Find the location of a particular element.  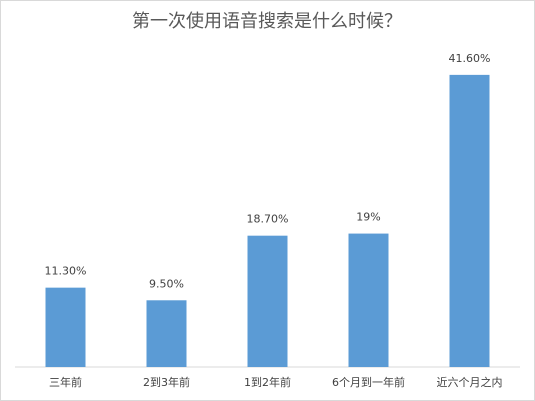

data-label: 18.70% is located at coordinates (268, 219).